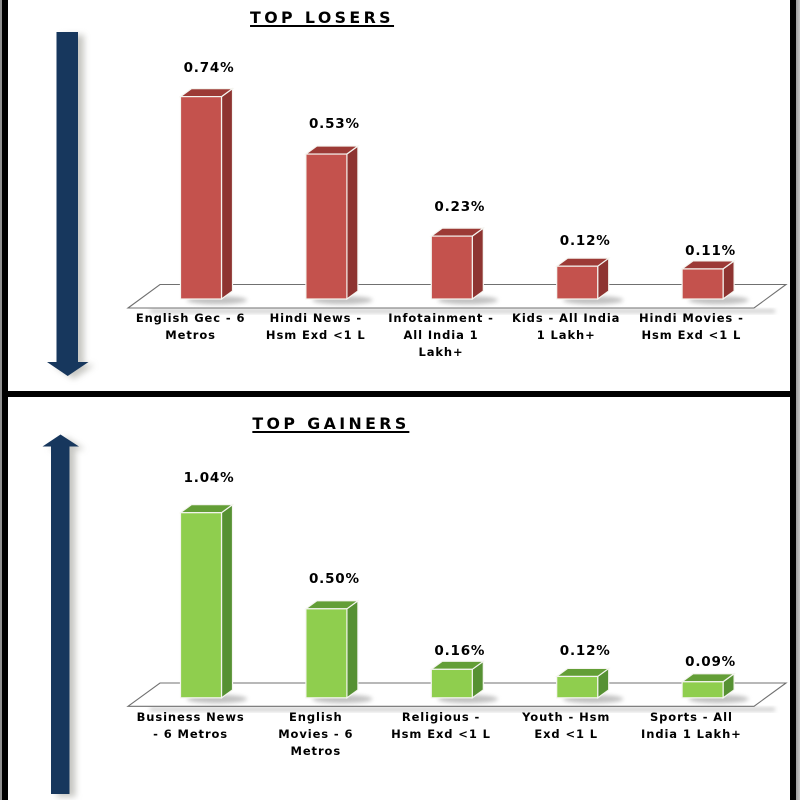 The width and height of the screenshot is (800, 800). I want to click on bar-sports-all-india-1-lakh, so click(714, 688).